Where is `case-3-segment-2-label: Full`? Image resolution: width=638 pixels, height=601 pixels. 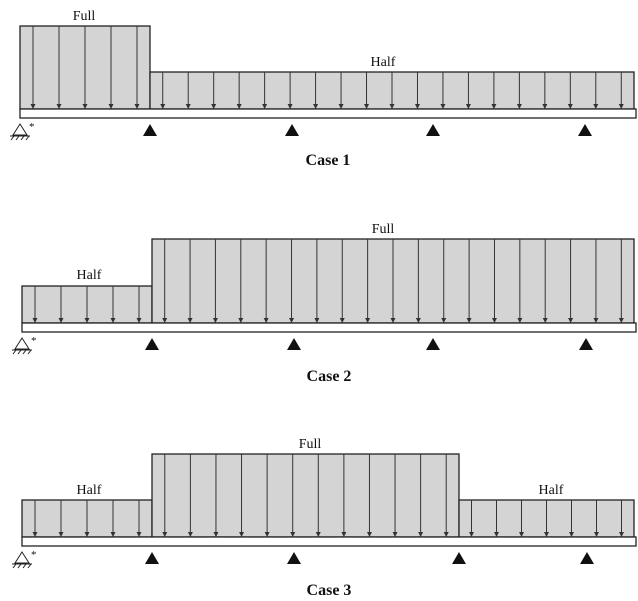
case-3-segment-2-label: Full is located at coordinates (310, 444).